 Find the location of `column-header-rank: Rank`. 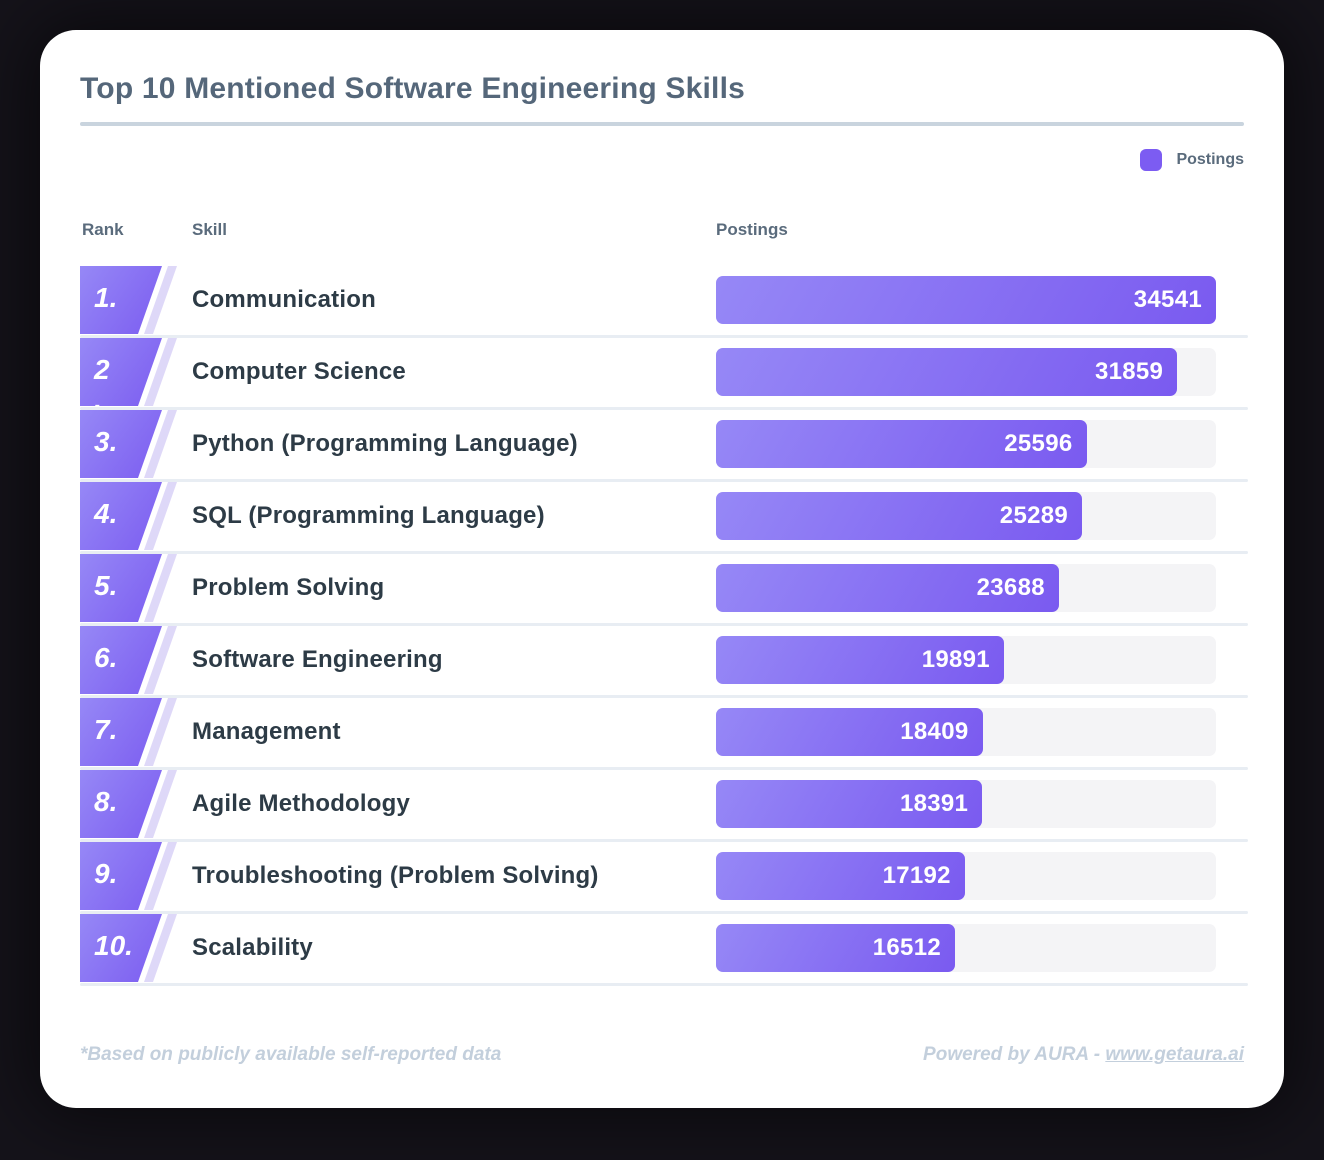

column-header-rank: Rank is located at coordinates (103, 229).